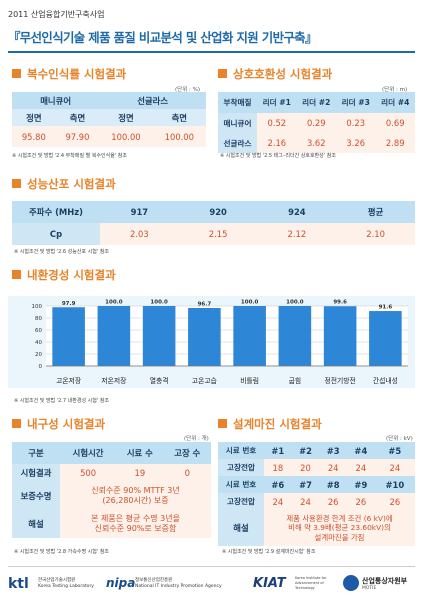 Image resolution: width=423 pixels, height=600 pixels. What do you see at coordinates (316, 143) in the screenshot?
I see `table-cell: 3.62` at bounding box center [316, 143].